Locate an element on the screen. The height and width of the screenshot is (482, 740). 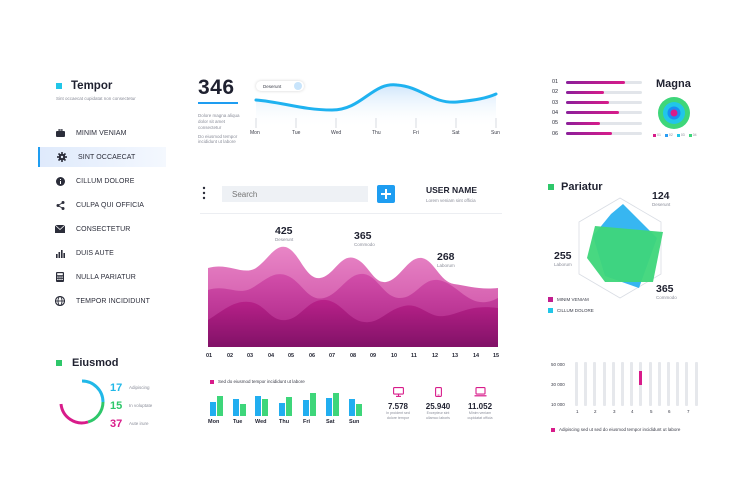
pariatur-legend: MINIM VENIAM CILLUM DOLORE is located at coordinates (571, 305).